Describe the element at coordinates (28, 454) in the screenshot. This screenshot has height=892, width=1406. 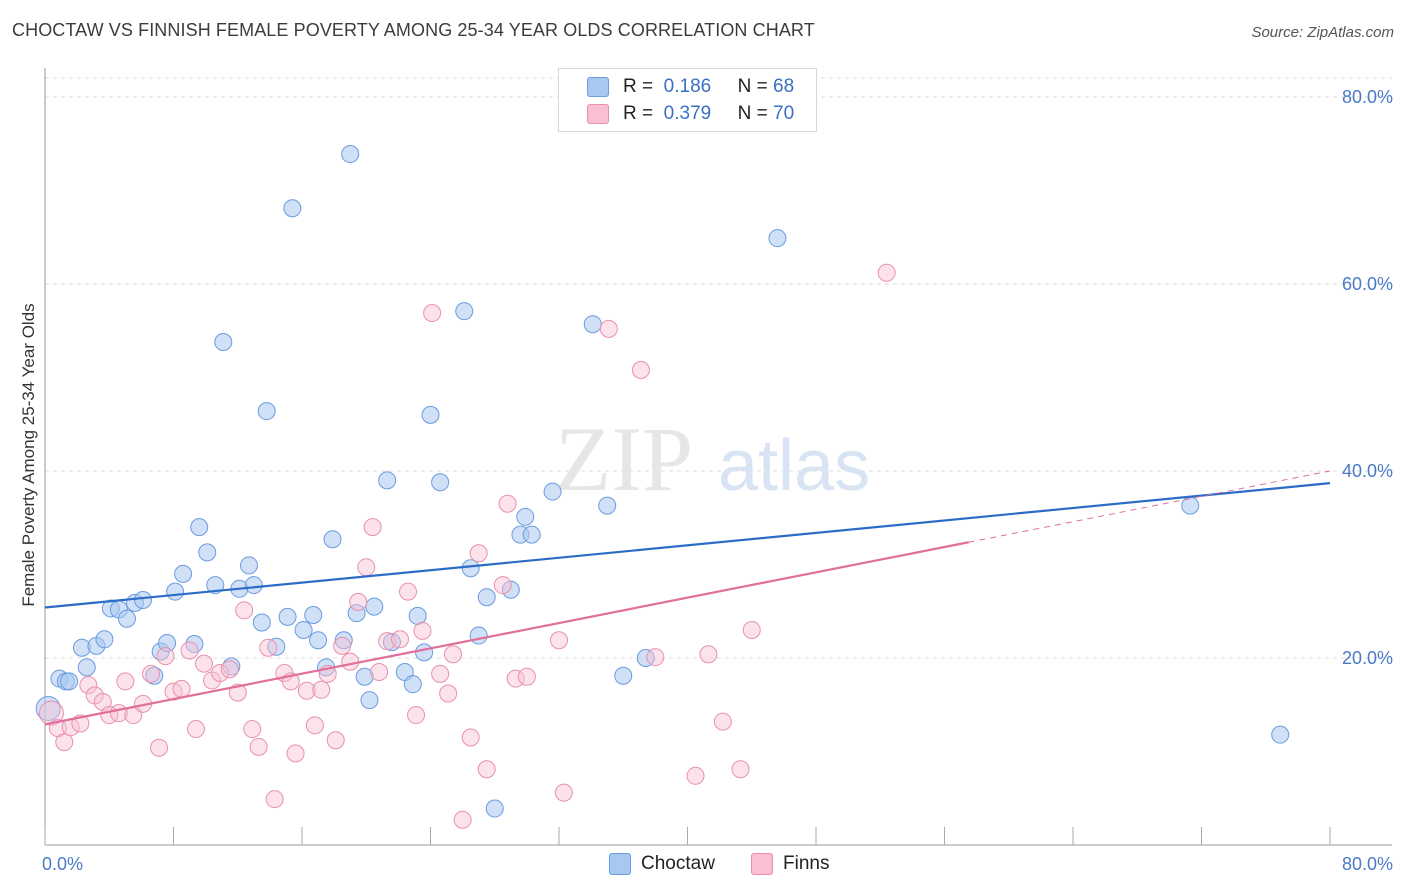
I see `y-axis-title: Female Poverty Among 25-34 Year Olds` at that location.